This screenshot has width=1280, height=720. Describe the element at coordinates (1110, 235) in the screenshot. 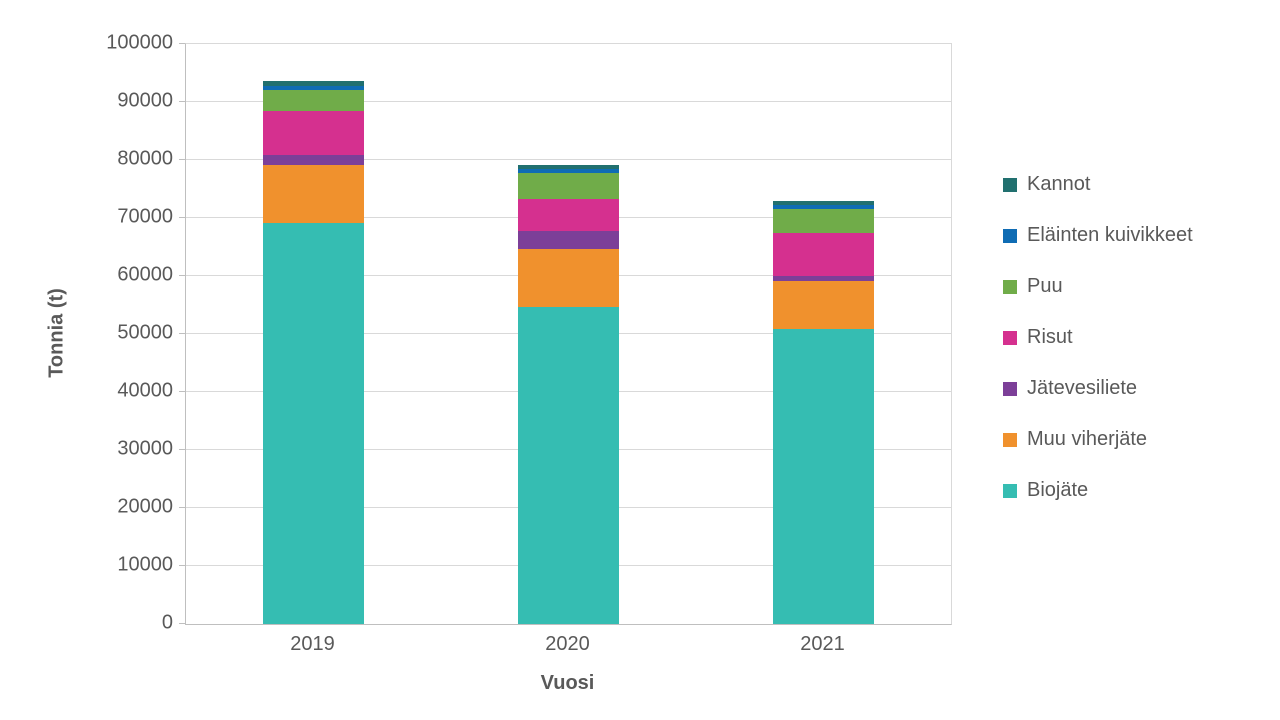

I see `legend-label: Eläinten kuivikkeet` at that location.